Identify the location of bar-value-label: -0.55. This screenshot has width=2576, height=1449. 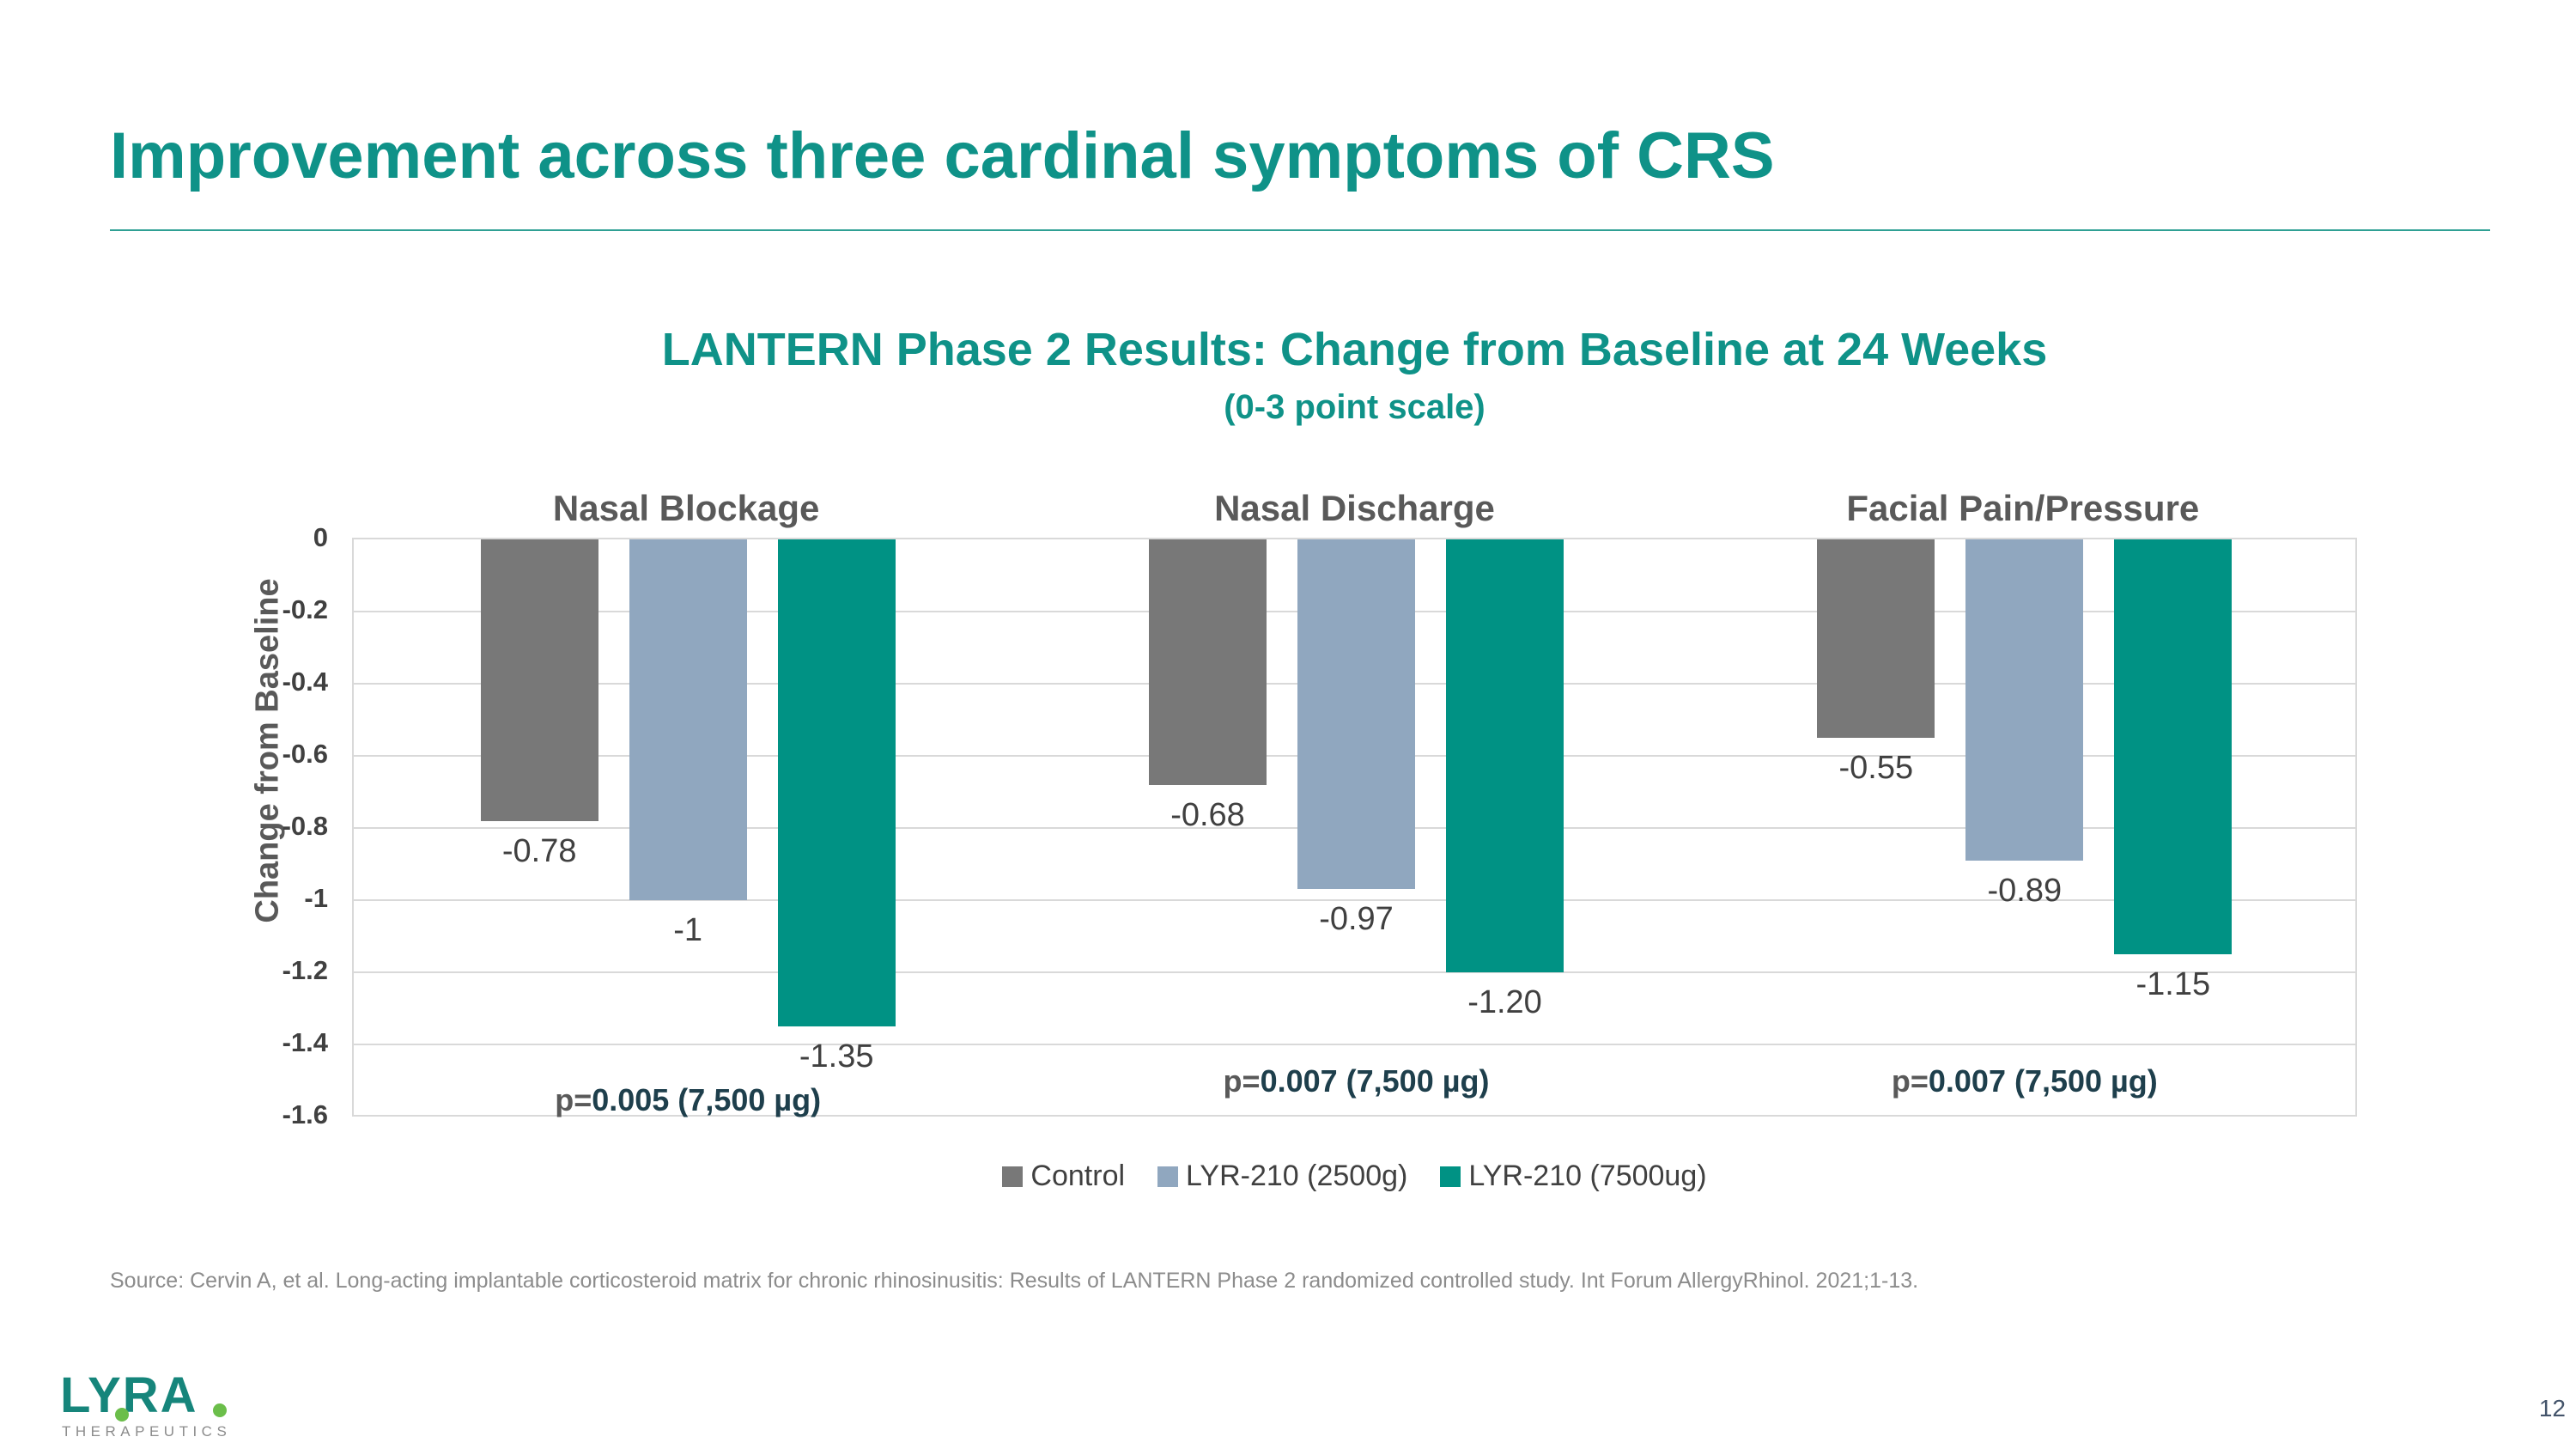
(1876, 768).